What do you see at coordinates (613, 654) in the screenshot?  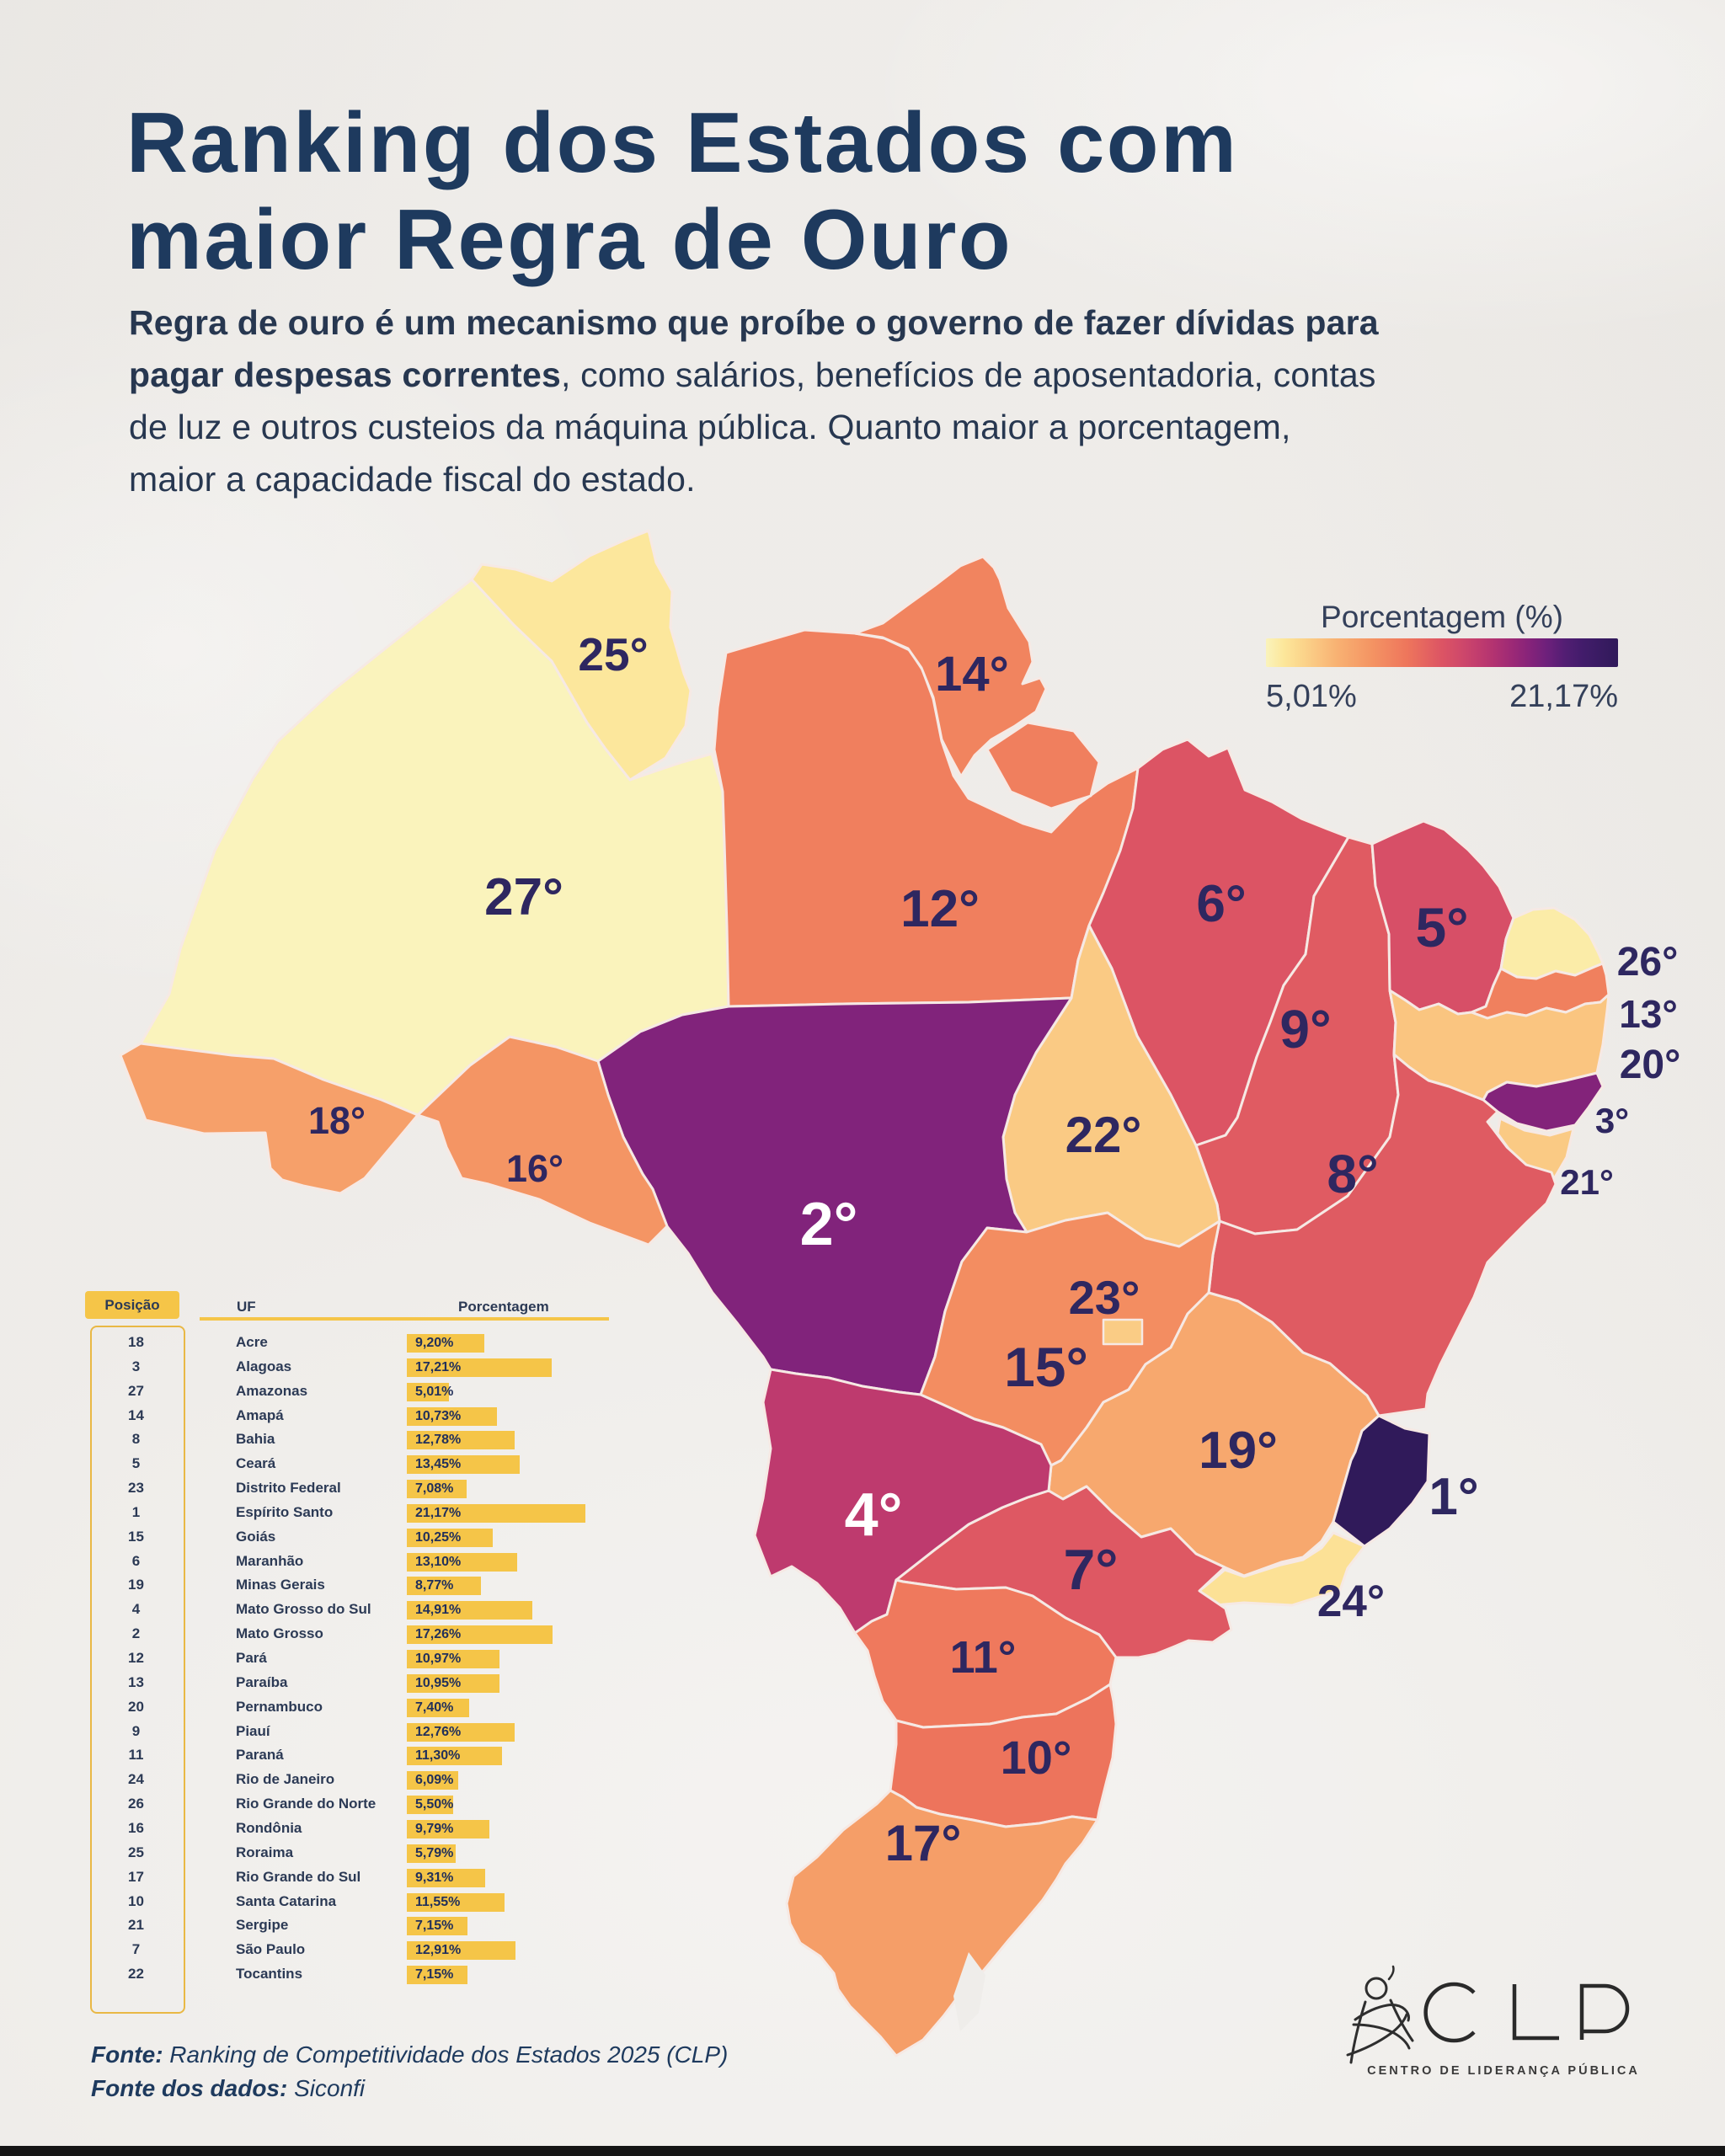 I see `svg-text: 25°` at bounding box center [613, 654].